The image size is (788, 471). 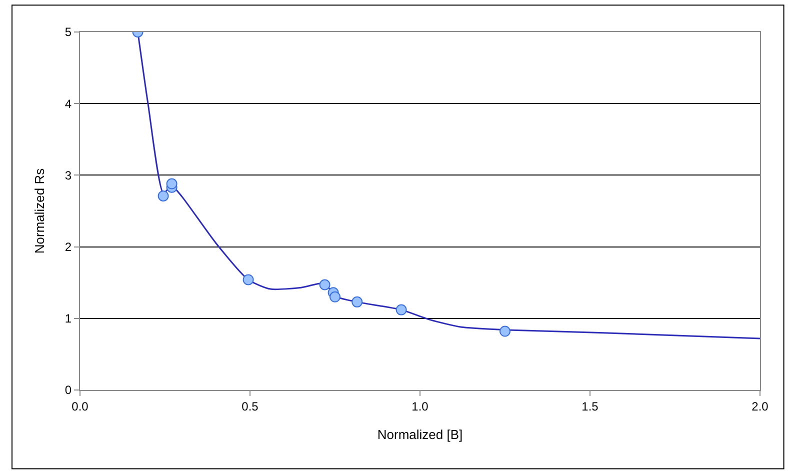 What do you see at coordinates (760, 406) in the screenshot?
I see `x-tick-label: 2.0` at bounding box center [760, 406].